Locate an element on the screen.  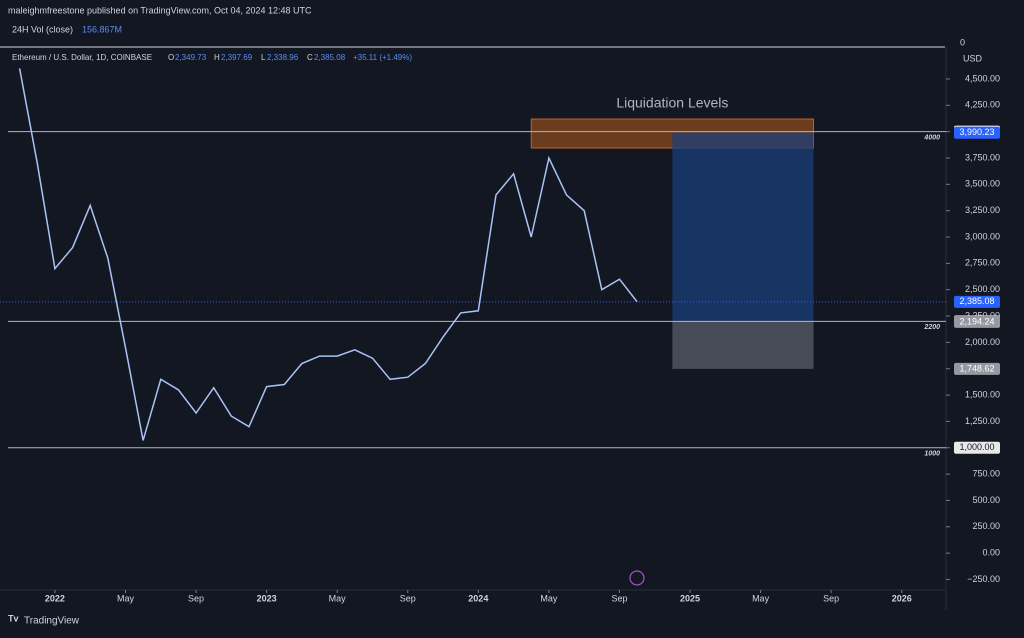
y-tick-label: 0.00 is located at coordinates (991, 552).